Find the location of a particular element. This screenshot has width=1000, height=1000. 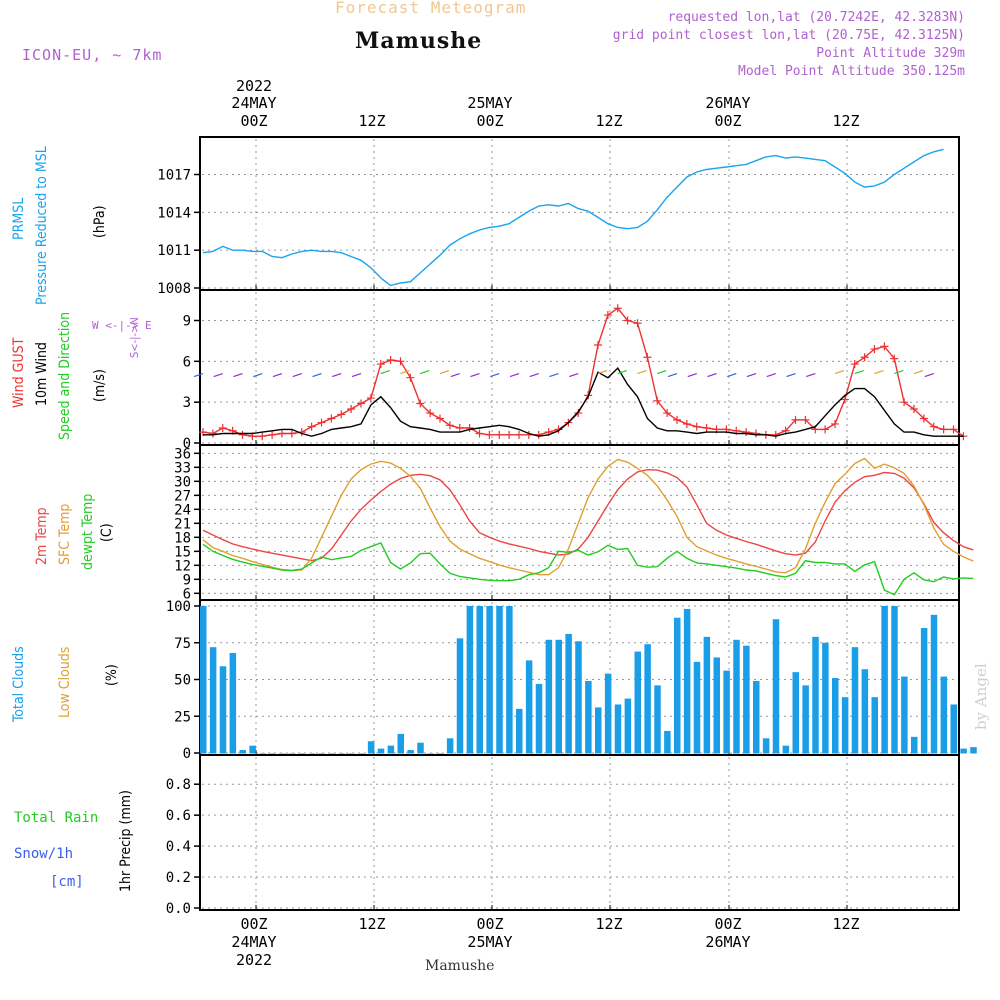

bottom-time-4: 00Z is located at coordinates (728, 924).